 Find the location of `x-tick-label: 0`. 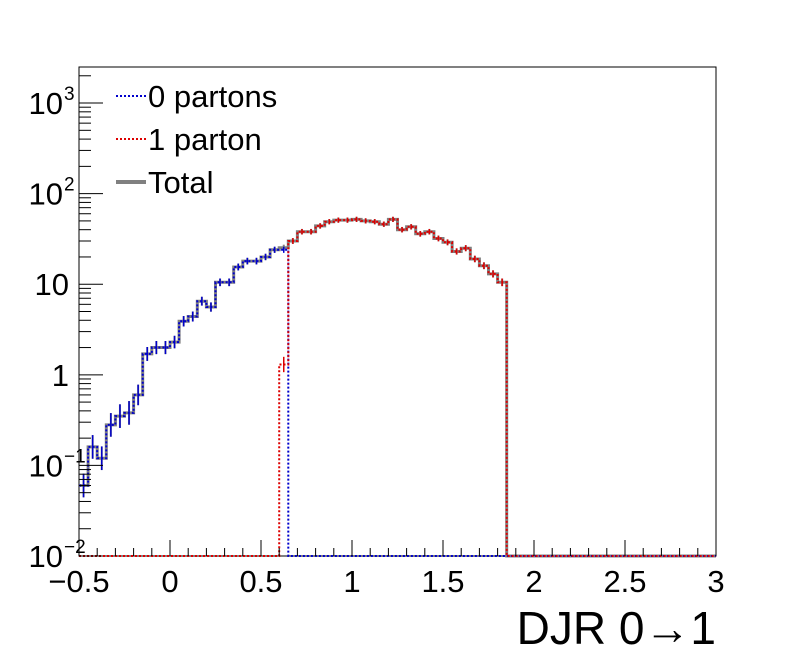

x-tick-label: 0 is located at coordinates (169, 581).